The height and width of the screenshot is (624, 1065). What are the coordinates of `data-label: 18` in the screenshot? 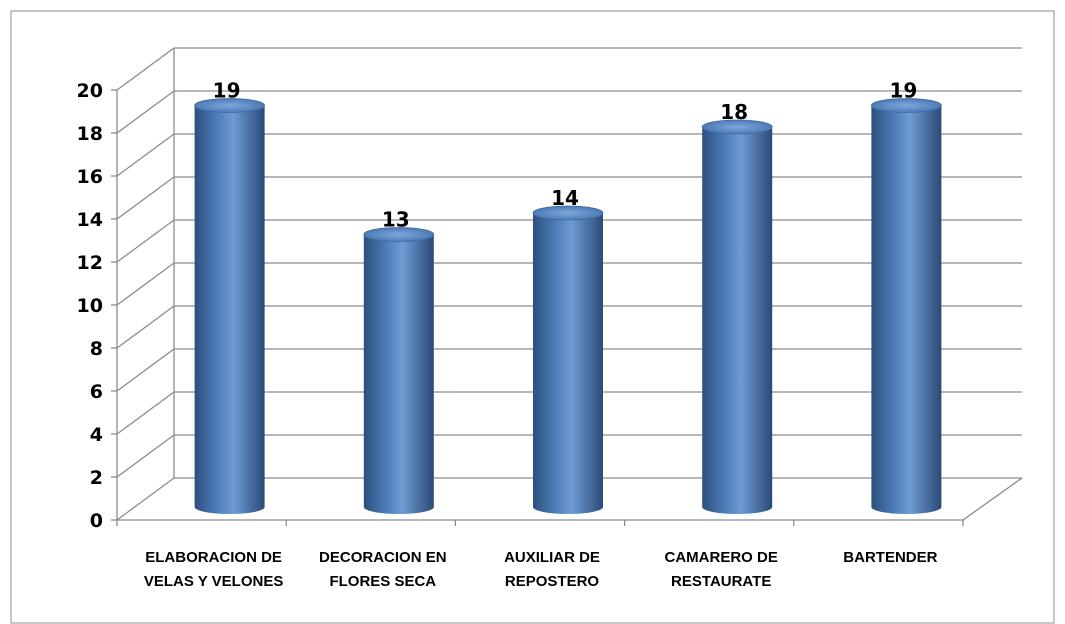 It's located at (734, 112).